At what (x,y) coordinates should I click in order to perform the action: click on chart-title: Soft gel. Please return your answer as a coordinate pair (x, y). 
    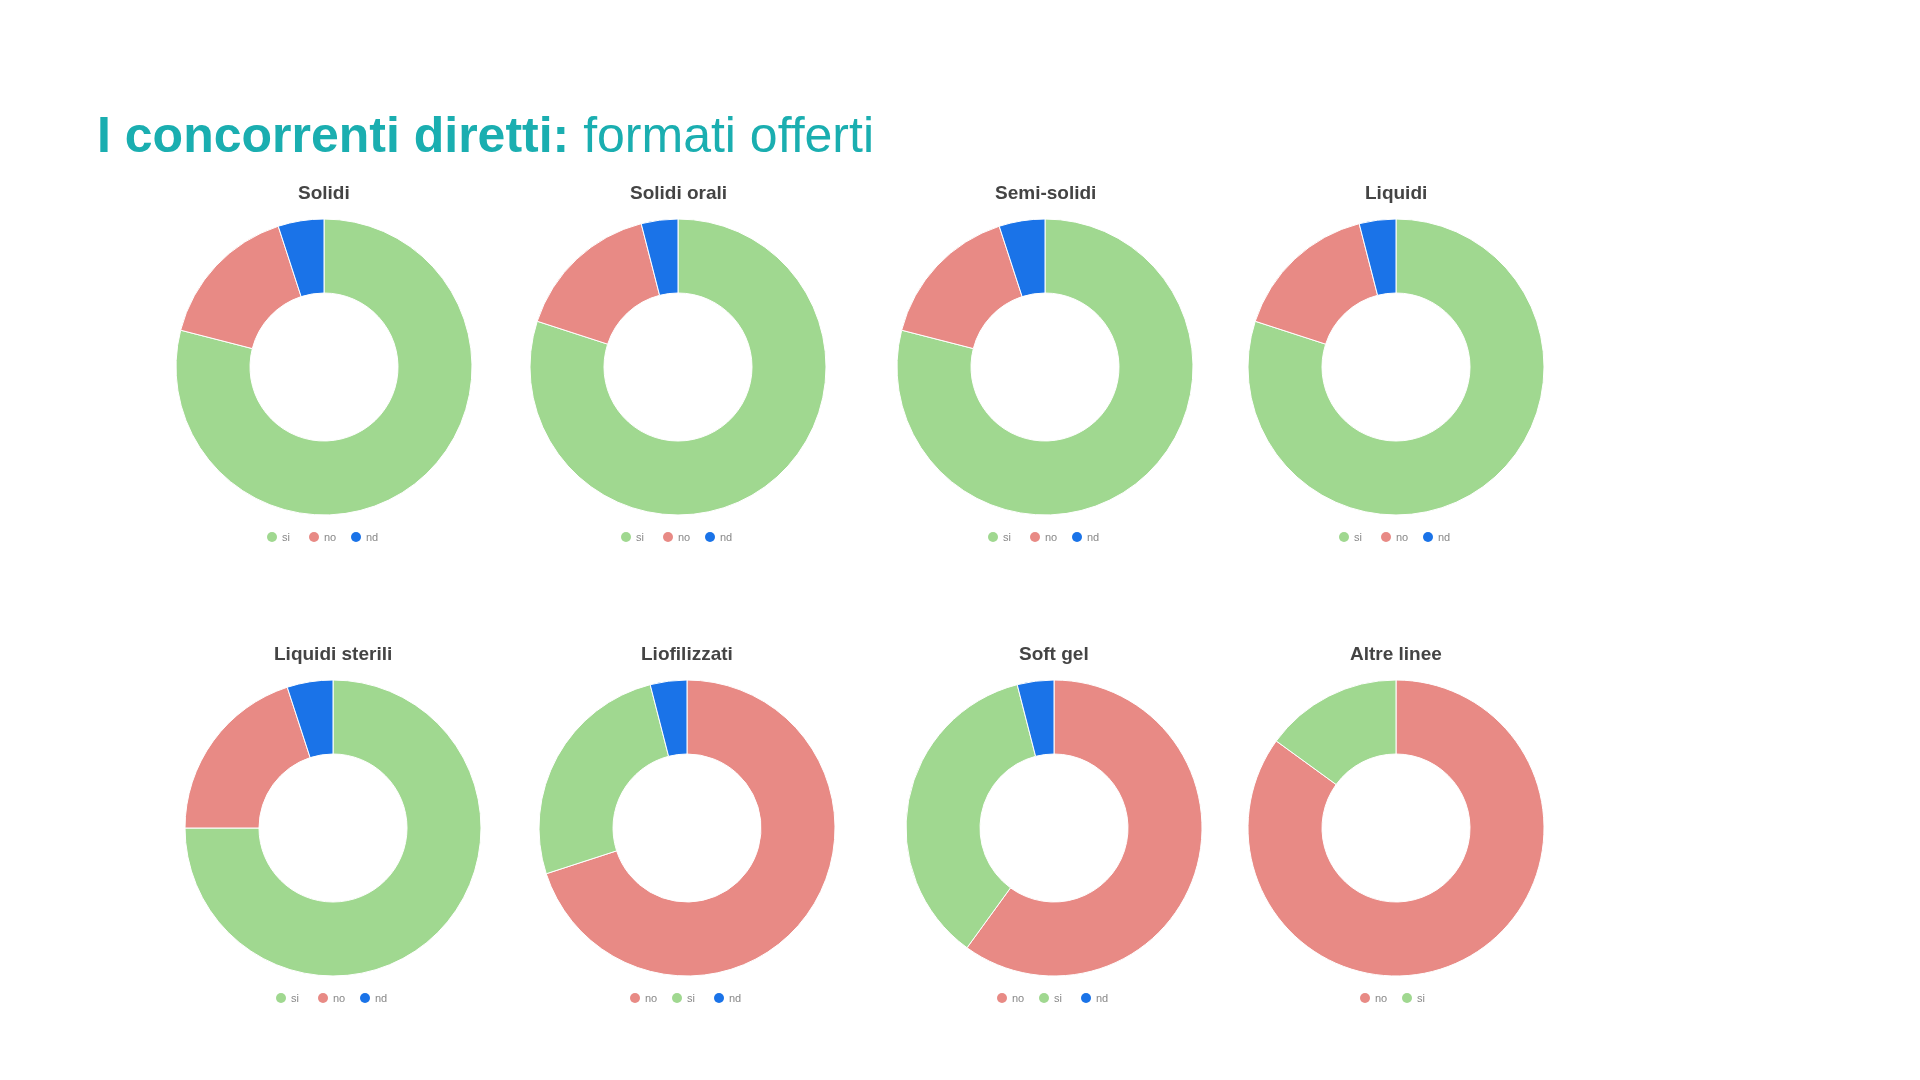
    Looking at the image, I should click on (1054, 653).